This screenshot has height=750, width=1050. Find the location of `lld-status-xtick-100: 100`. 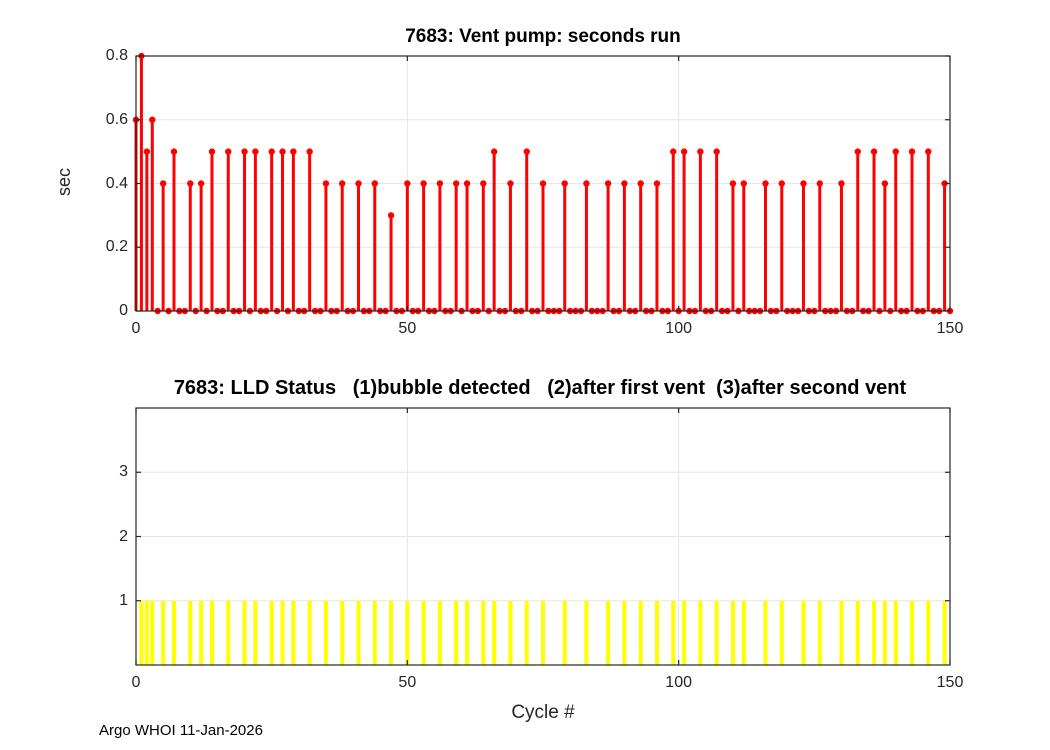

lld-status-xtick-100: 100 is located at coordinates (678, 682).